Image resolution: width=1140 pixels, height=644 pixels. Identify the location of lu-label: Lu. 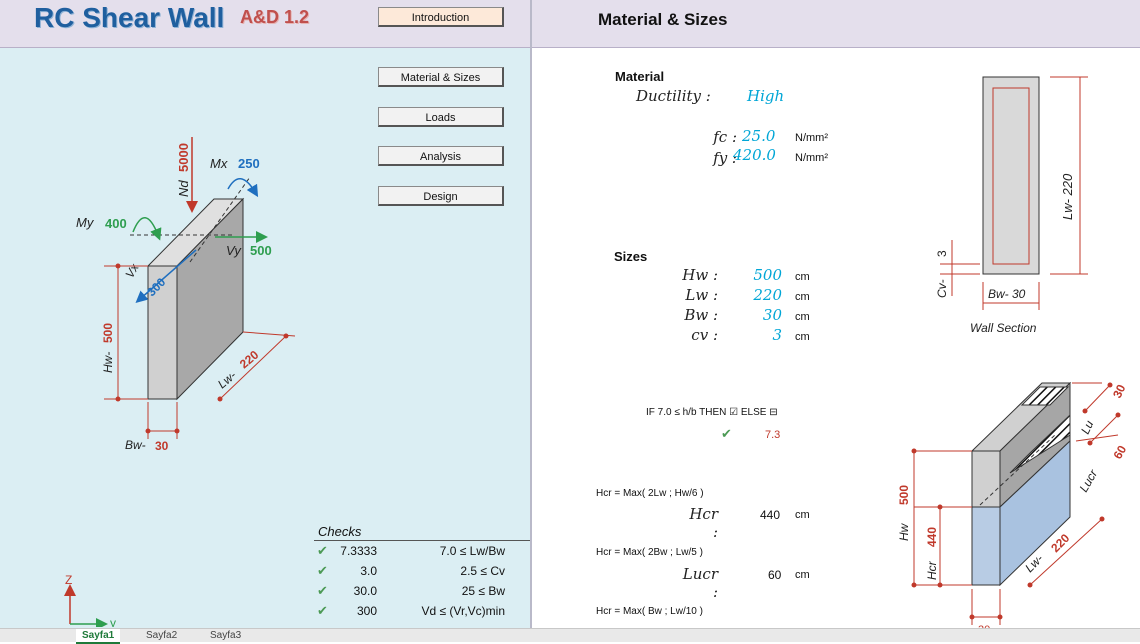
(1087, 427).